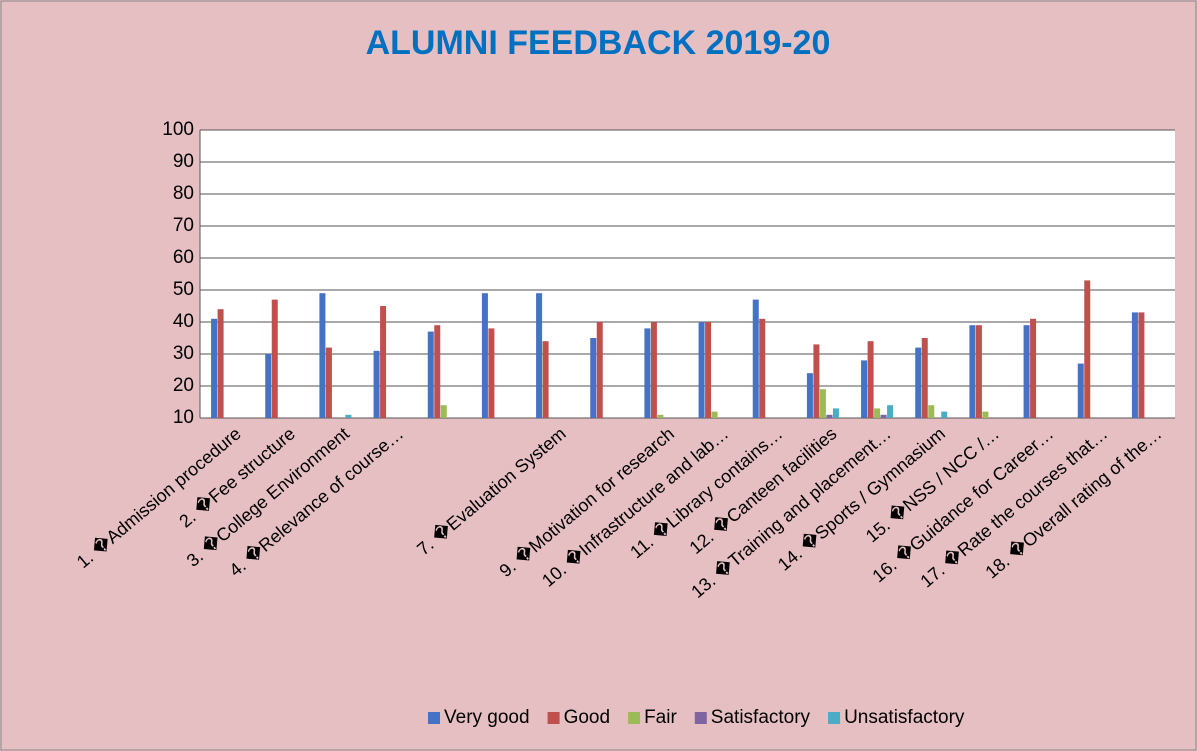 Image resolution: width=1197 pixels, height=751 pixels. Describe the element at coordinates (761, 717) in the screenshot. I see `legend-label: Satisfactory` at that location.